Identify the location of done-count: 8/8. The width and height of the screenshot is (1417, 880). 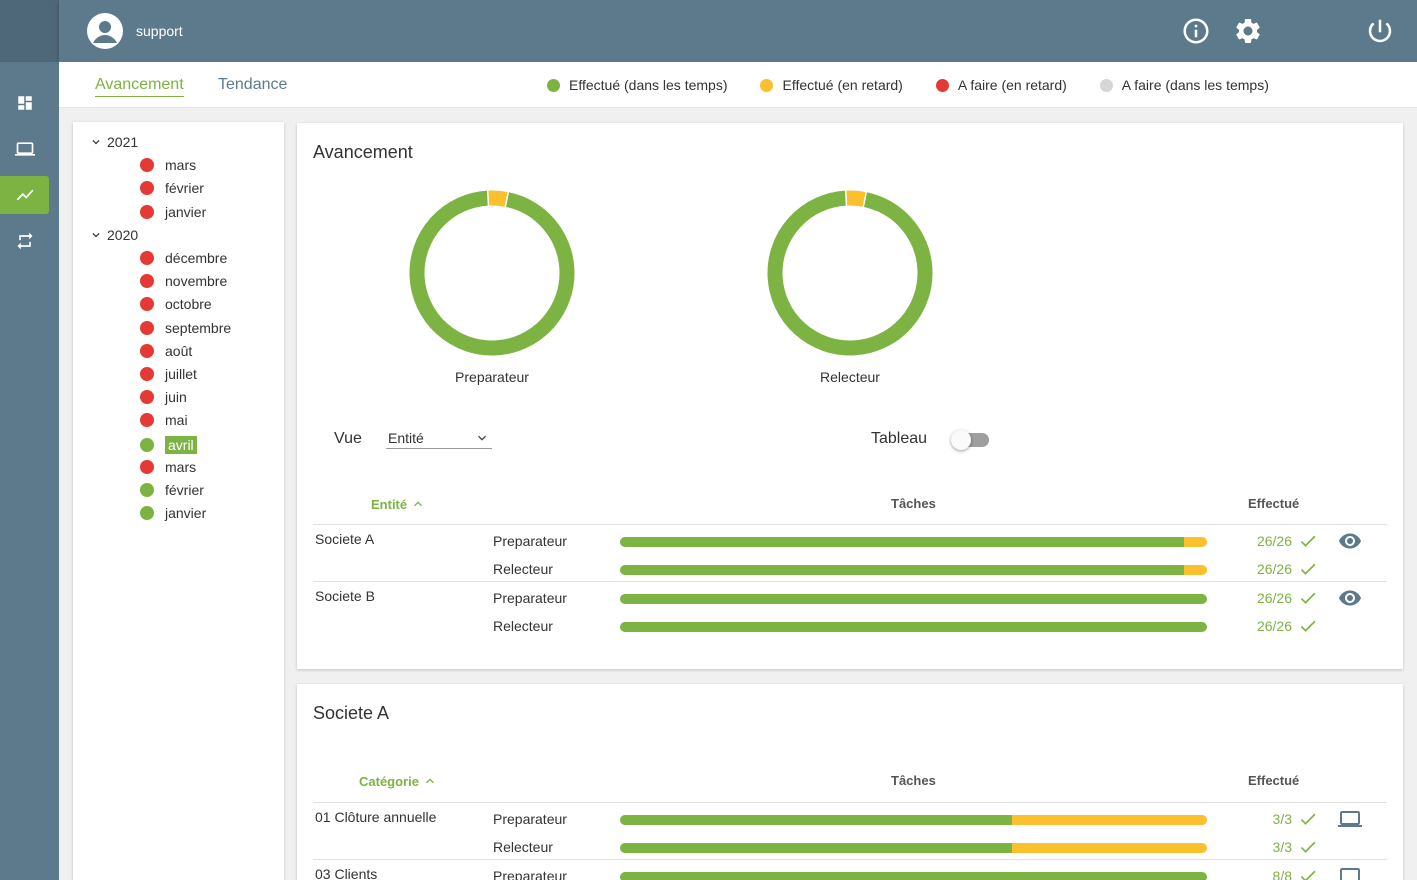
(1295, 873).